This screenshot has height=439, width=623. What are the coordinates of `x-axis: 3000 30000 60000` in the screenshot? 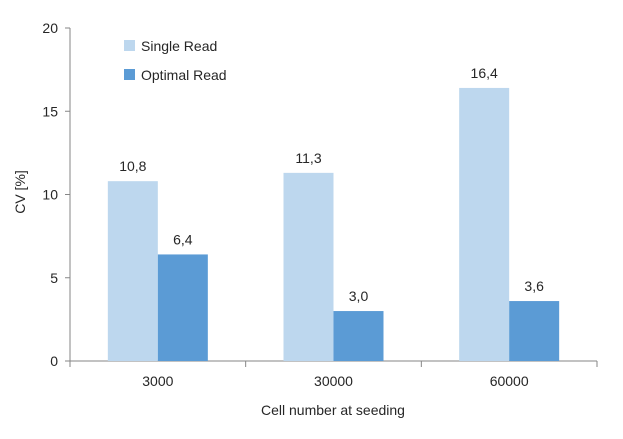 It's located at (333, 374).